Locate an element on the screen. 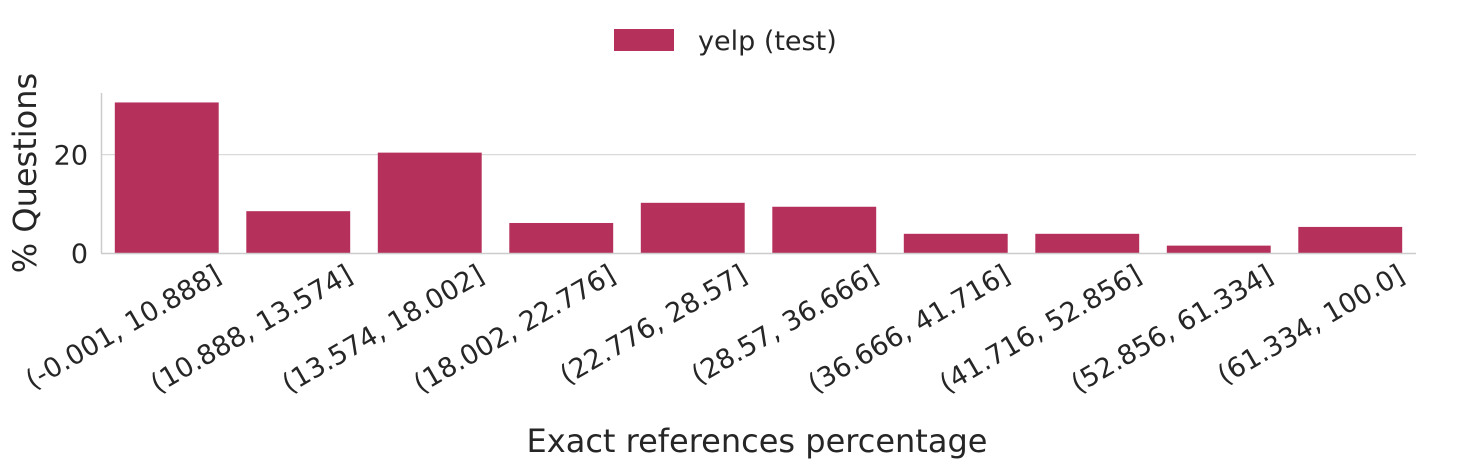  legend-label: yelp (test) is located at coordinates (767, 41).